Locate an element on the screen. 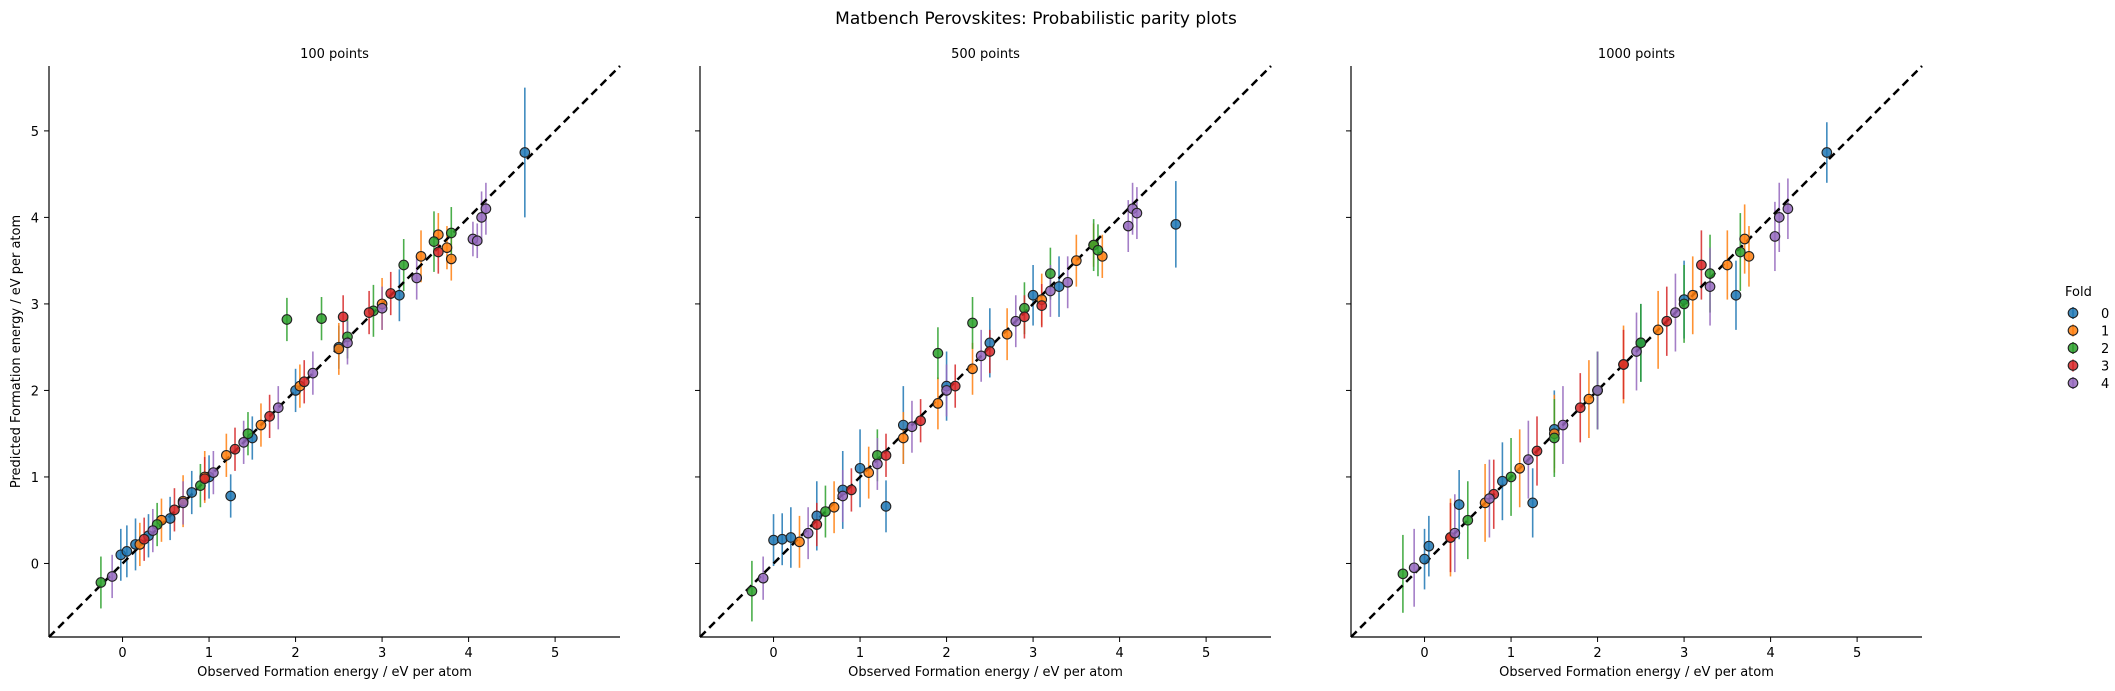 This screenshot has height=691, width=2115. legend-label: 3 is located at coordinates (2105, 367).